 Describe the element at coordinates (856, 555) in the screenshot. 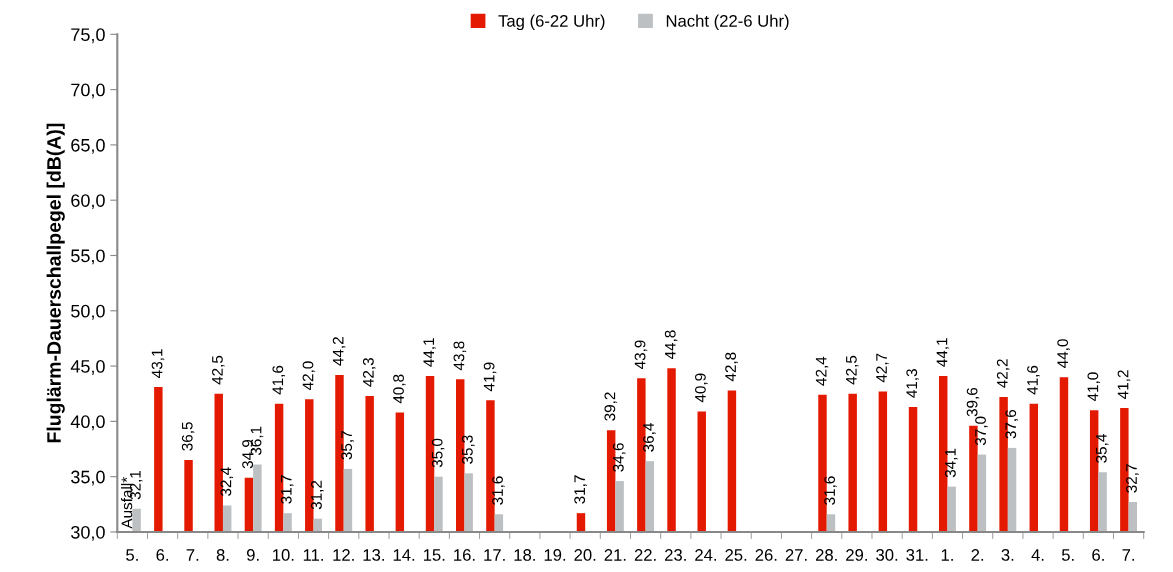

I see `x-tick-label: 29.` at that location.